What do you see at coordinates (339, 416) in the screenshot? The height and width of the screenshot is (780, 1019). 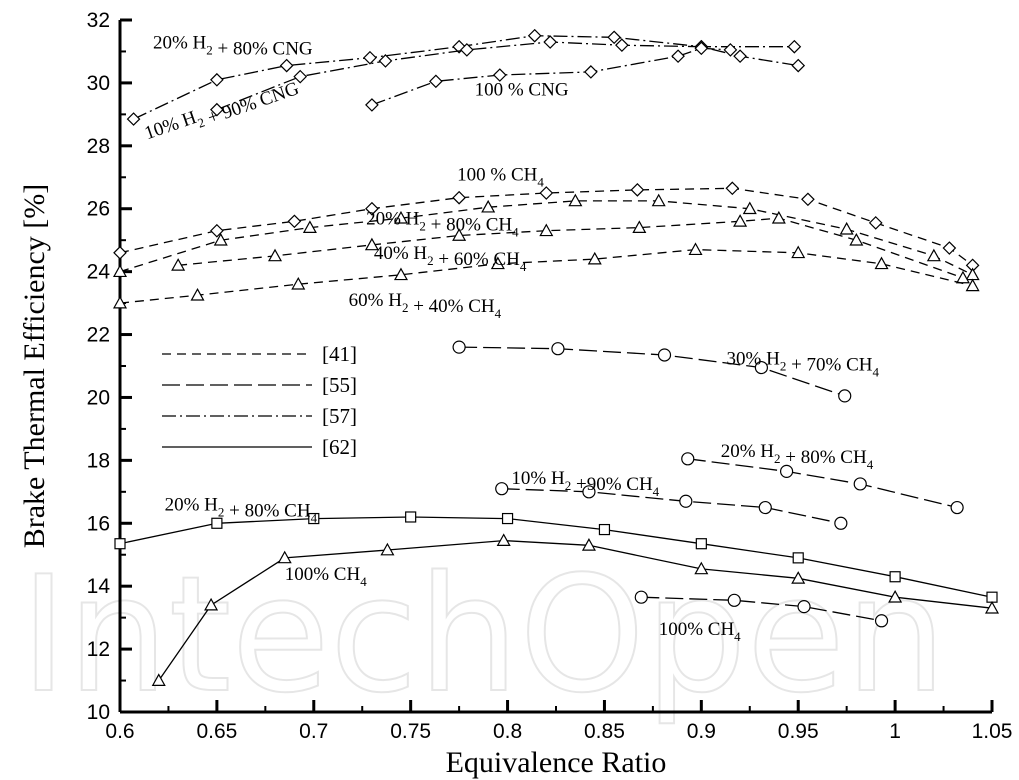 I see `legend-label: [57]` at bounding box center [339, 416].